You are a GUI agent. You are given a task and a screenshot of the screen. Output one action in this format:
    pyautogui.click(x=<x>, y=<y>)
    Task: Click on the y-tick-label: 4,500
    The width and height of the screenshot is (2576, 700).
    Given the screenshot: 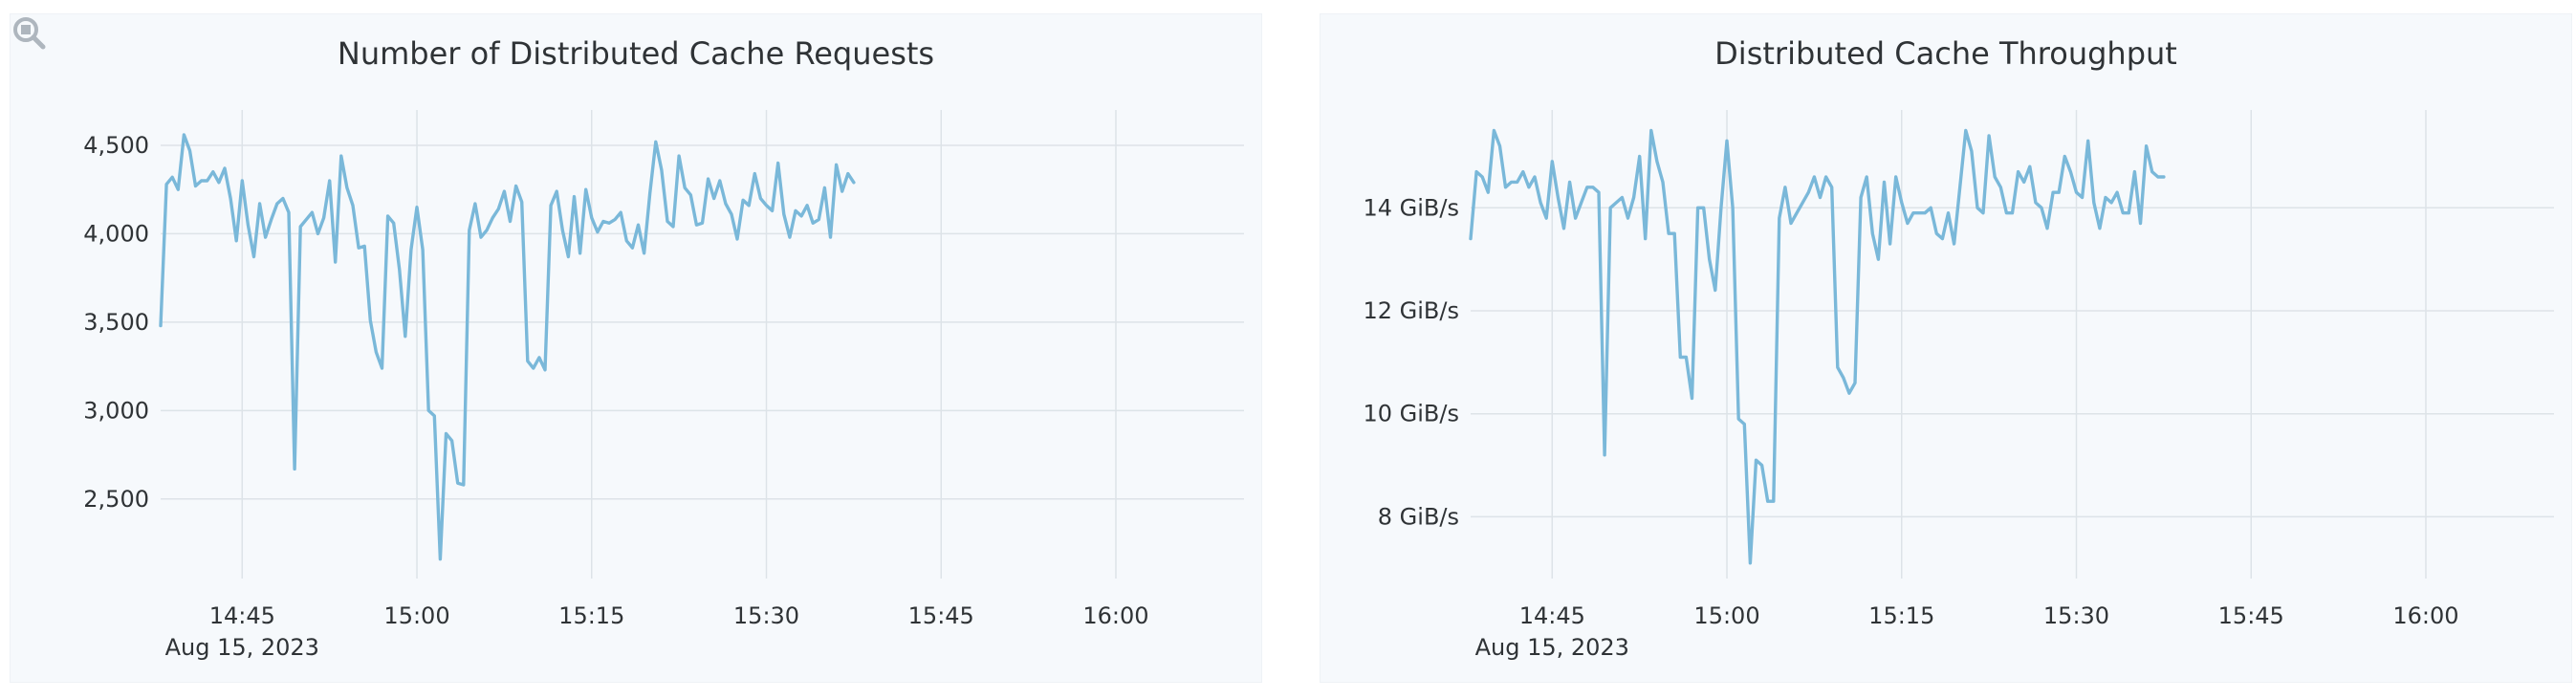 What is the action you would take?
    pyautogui.click(x=116, y=146)
    